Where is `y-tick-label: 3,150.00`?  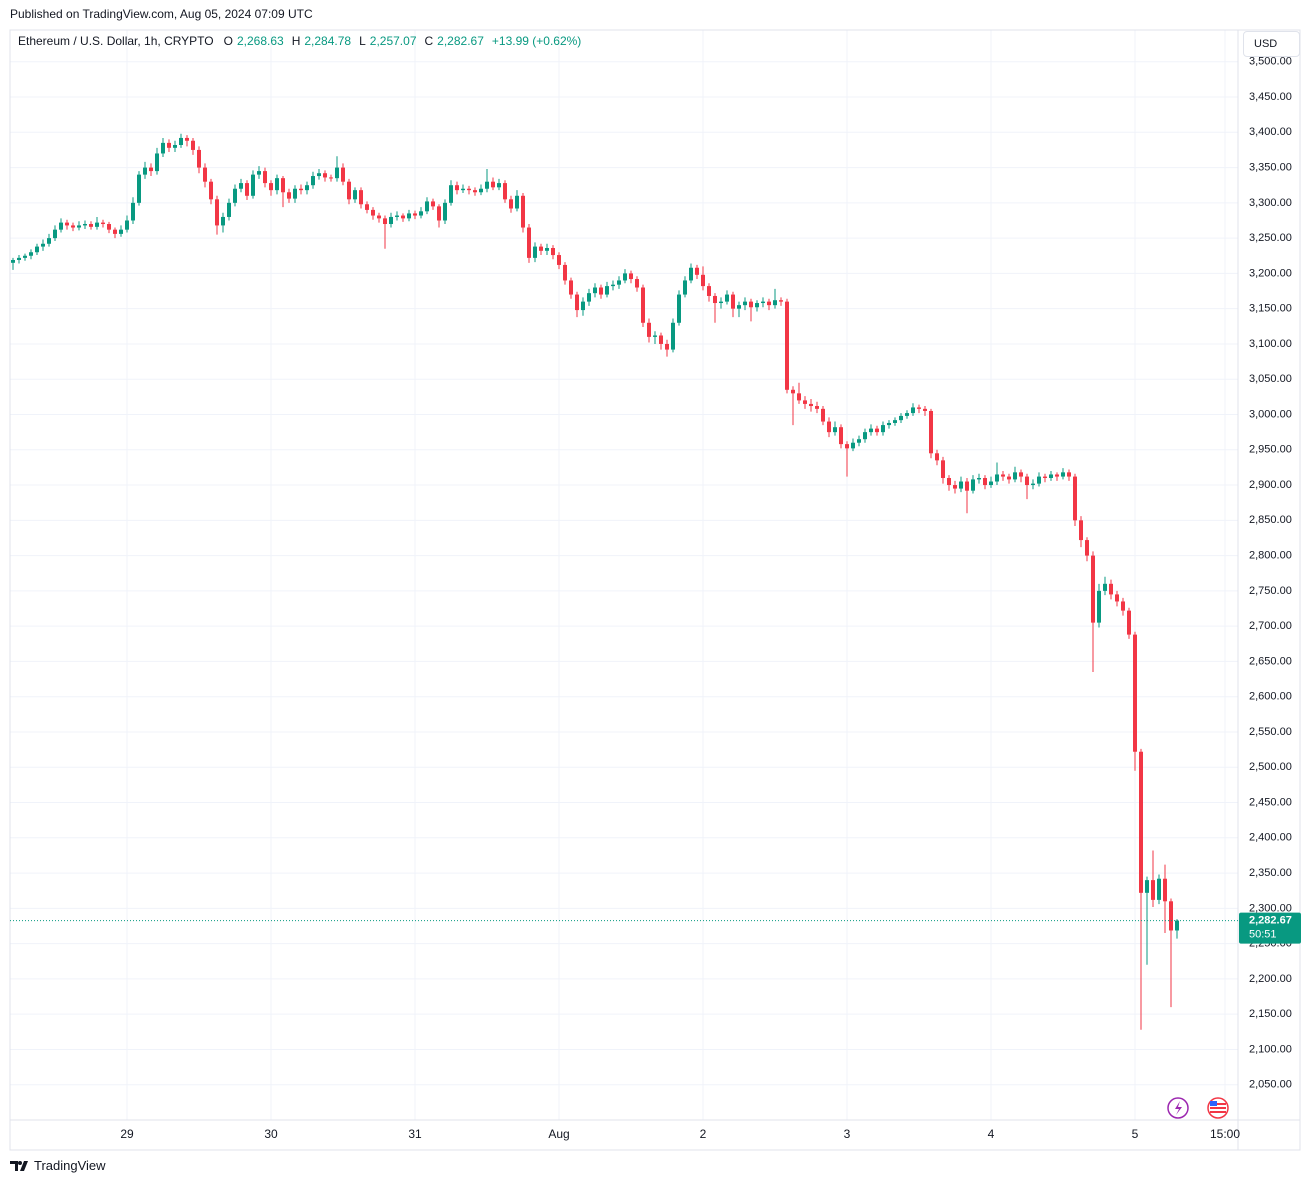 y-tick-label: 3,150.00 is located at coordinates (1270, 309).